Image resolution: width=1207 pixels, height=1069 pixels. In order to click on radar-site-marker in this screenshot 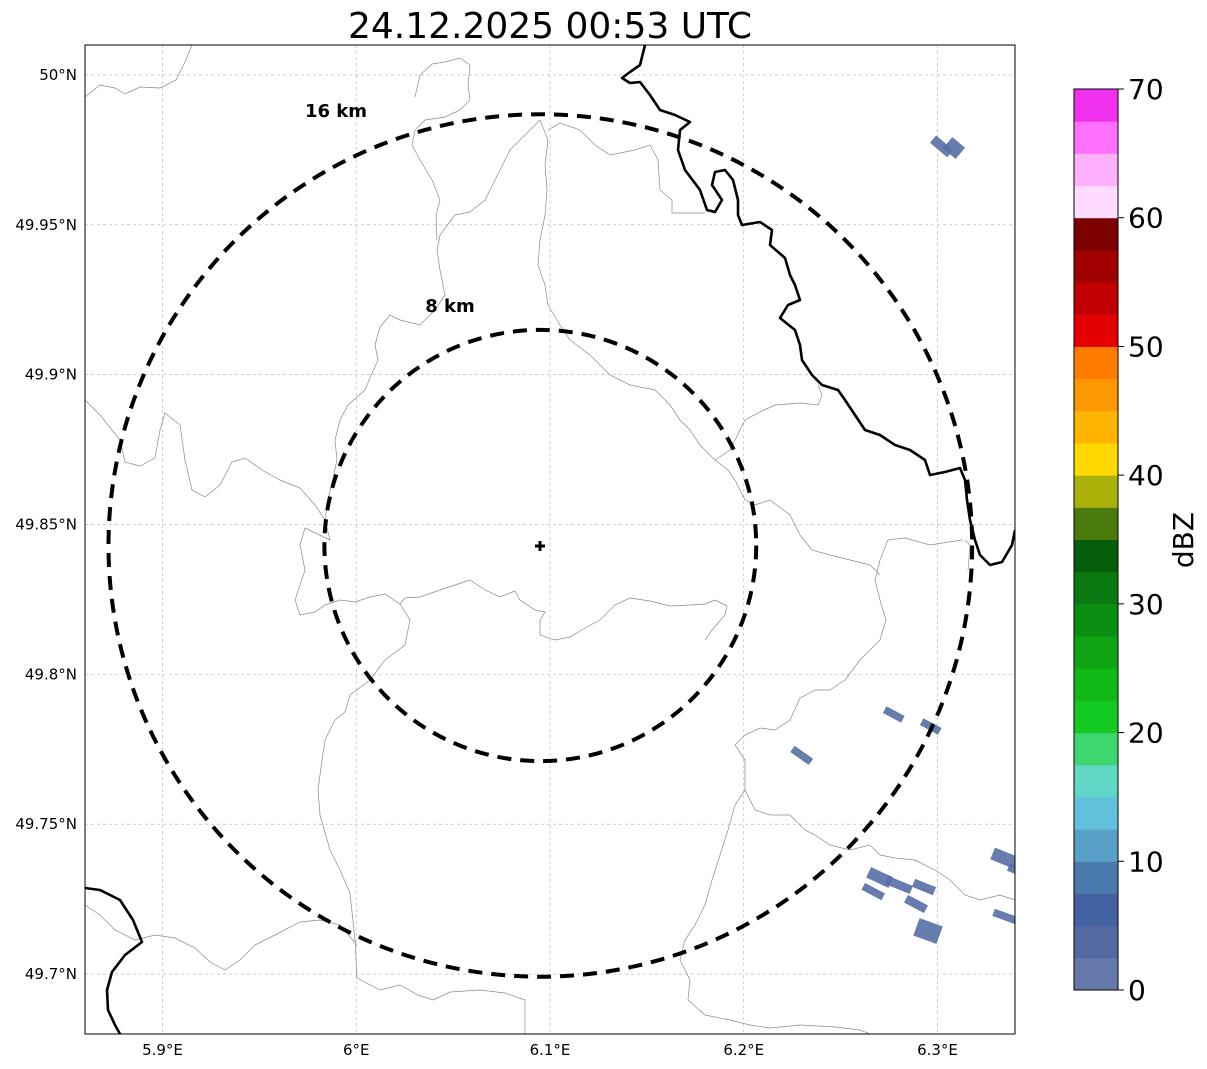, I will do `click(540, 546)`.